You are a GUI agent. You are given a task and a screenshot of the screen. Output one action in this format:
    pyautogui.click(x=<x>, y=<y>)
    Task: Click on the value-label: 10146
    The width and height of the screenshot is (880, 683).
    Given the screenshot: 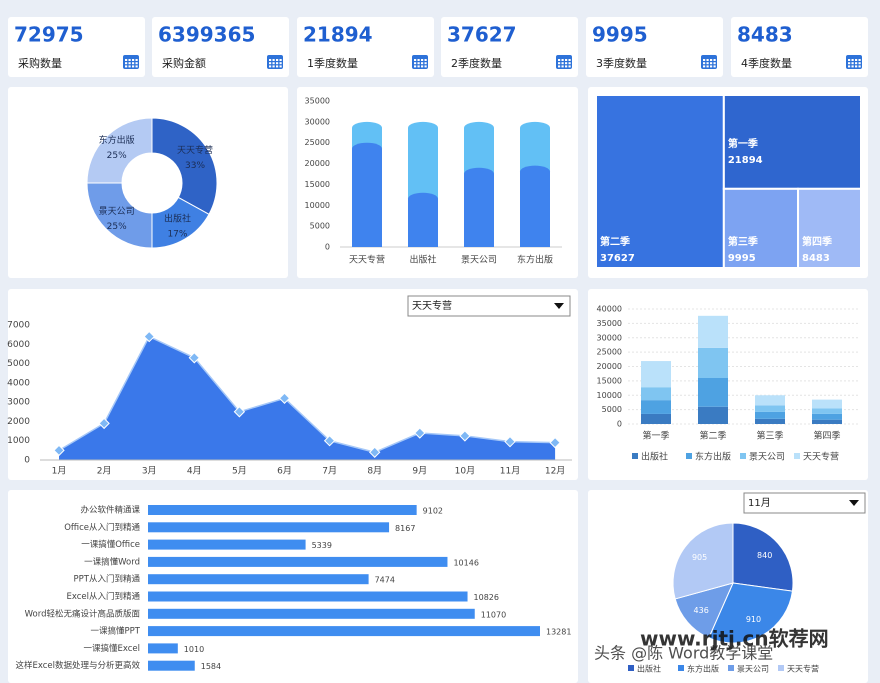 What is the action you would take?
    pyautogui.click(x=465, y=562)
    